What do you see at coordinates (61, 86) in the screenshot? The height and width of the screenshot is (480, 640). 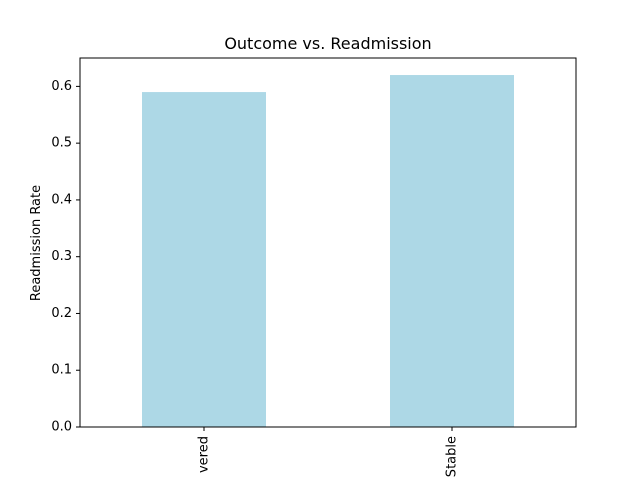 I see `y-tick-label-6: 0.6` at bounding box center [61, 86].